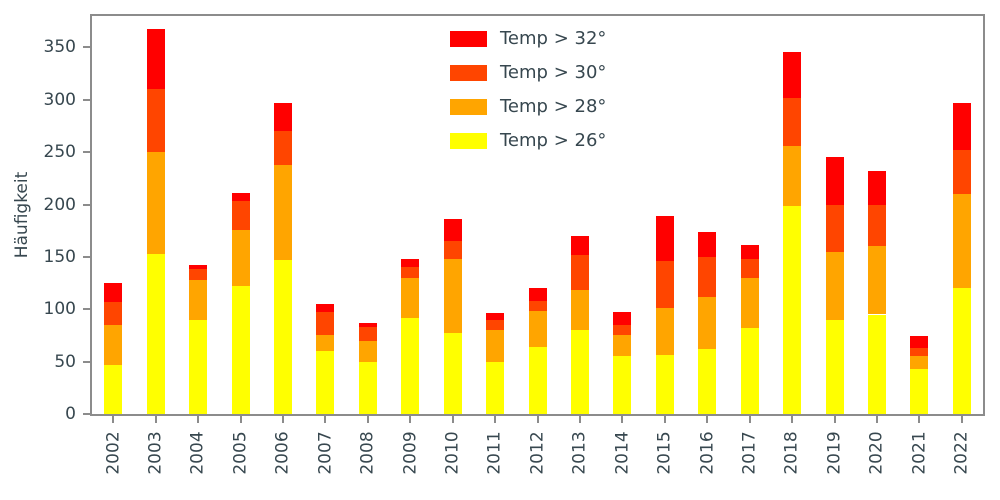 This screenshot has height=500, width=1000. What do you see at coordinates (707, 453) in the screenshot?
I see `x-tick-label: 2016` at bounding box center [707, 453].